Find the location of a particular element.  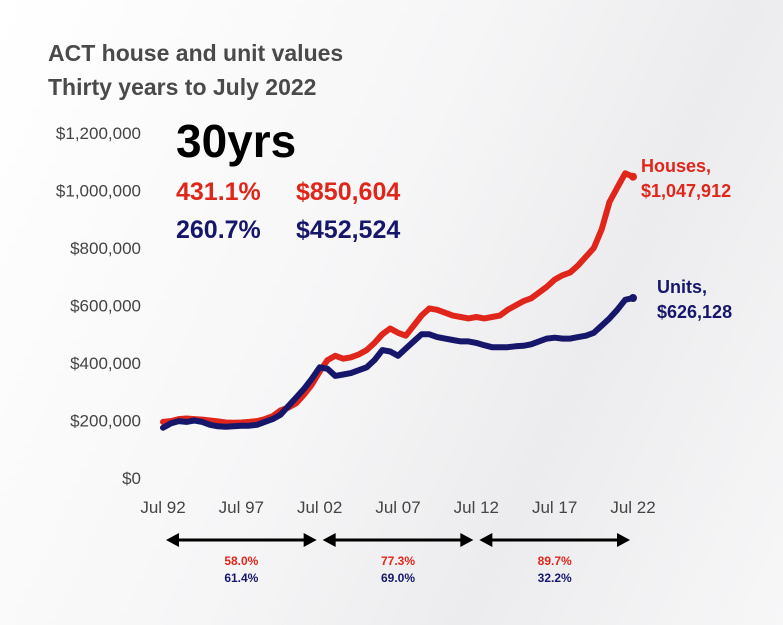

y-tick-label: $800,000 is located at coordinates (105, 248).